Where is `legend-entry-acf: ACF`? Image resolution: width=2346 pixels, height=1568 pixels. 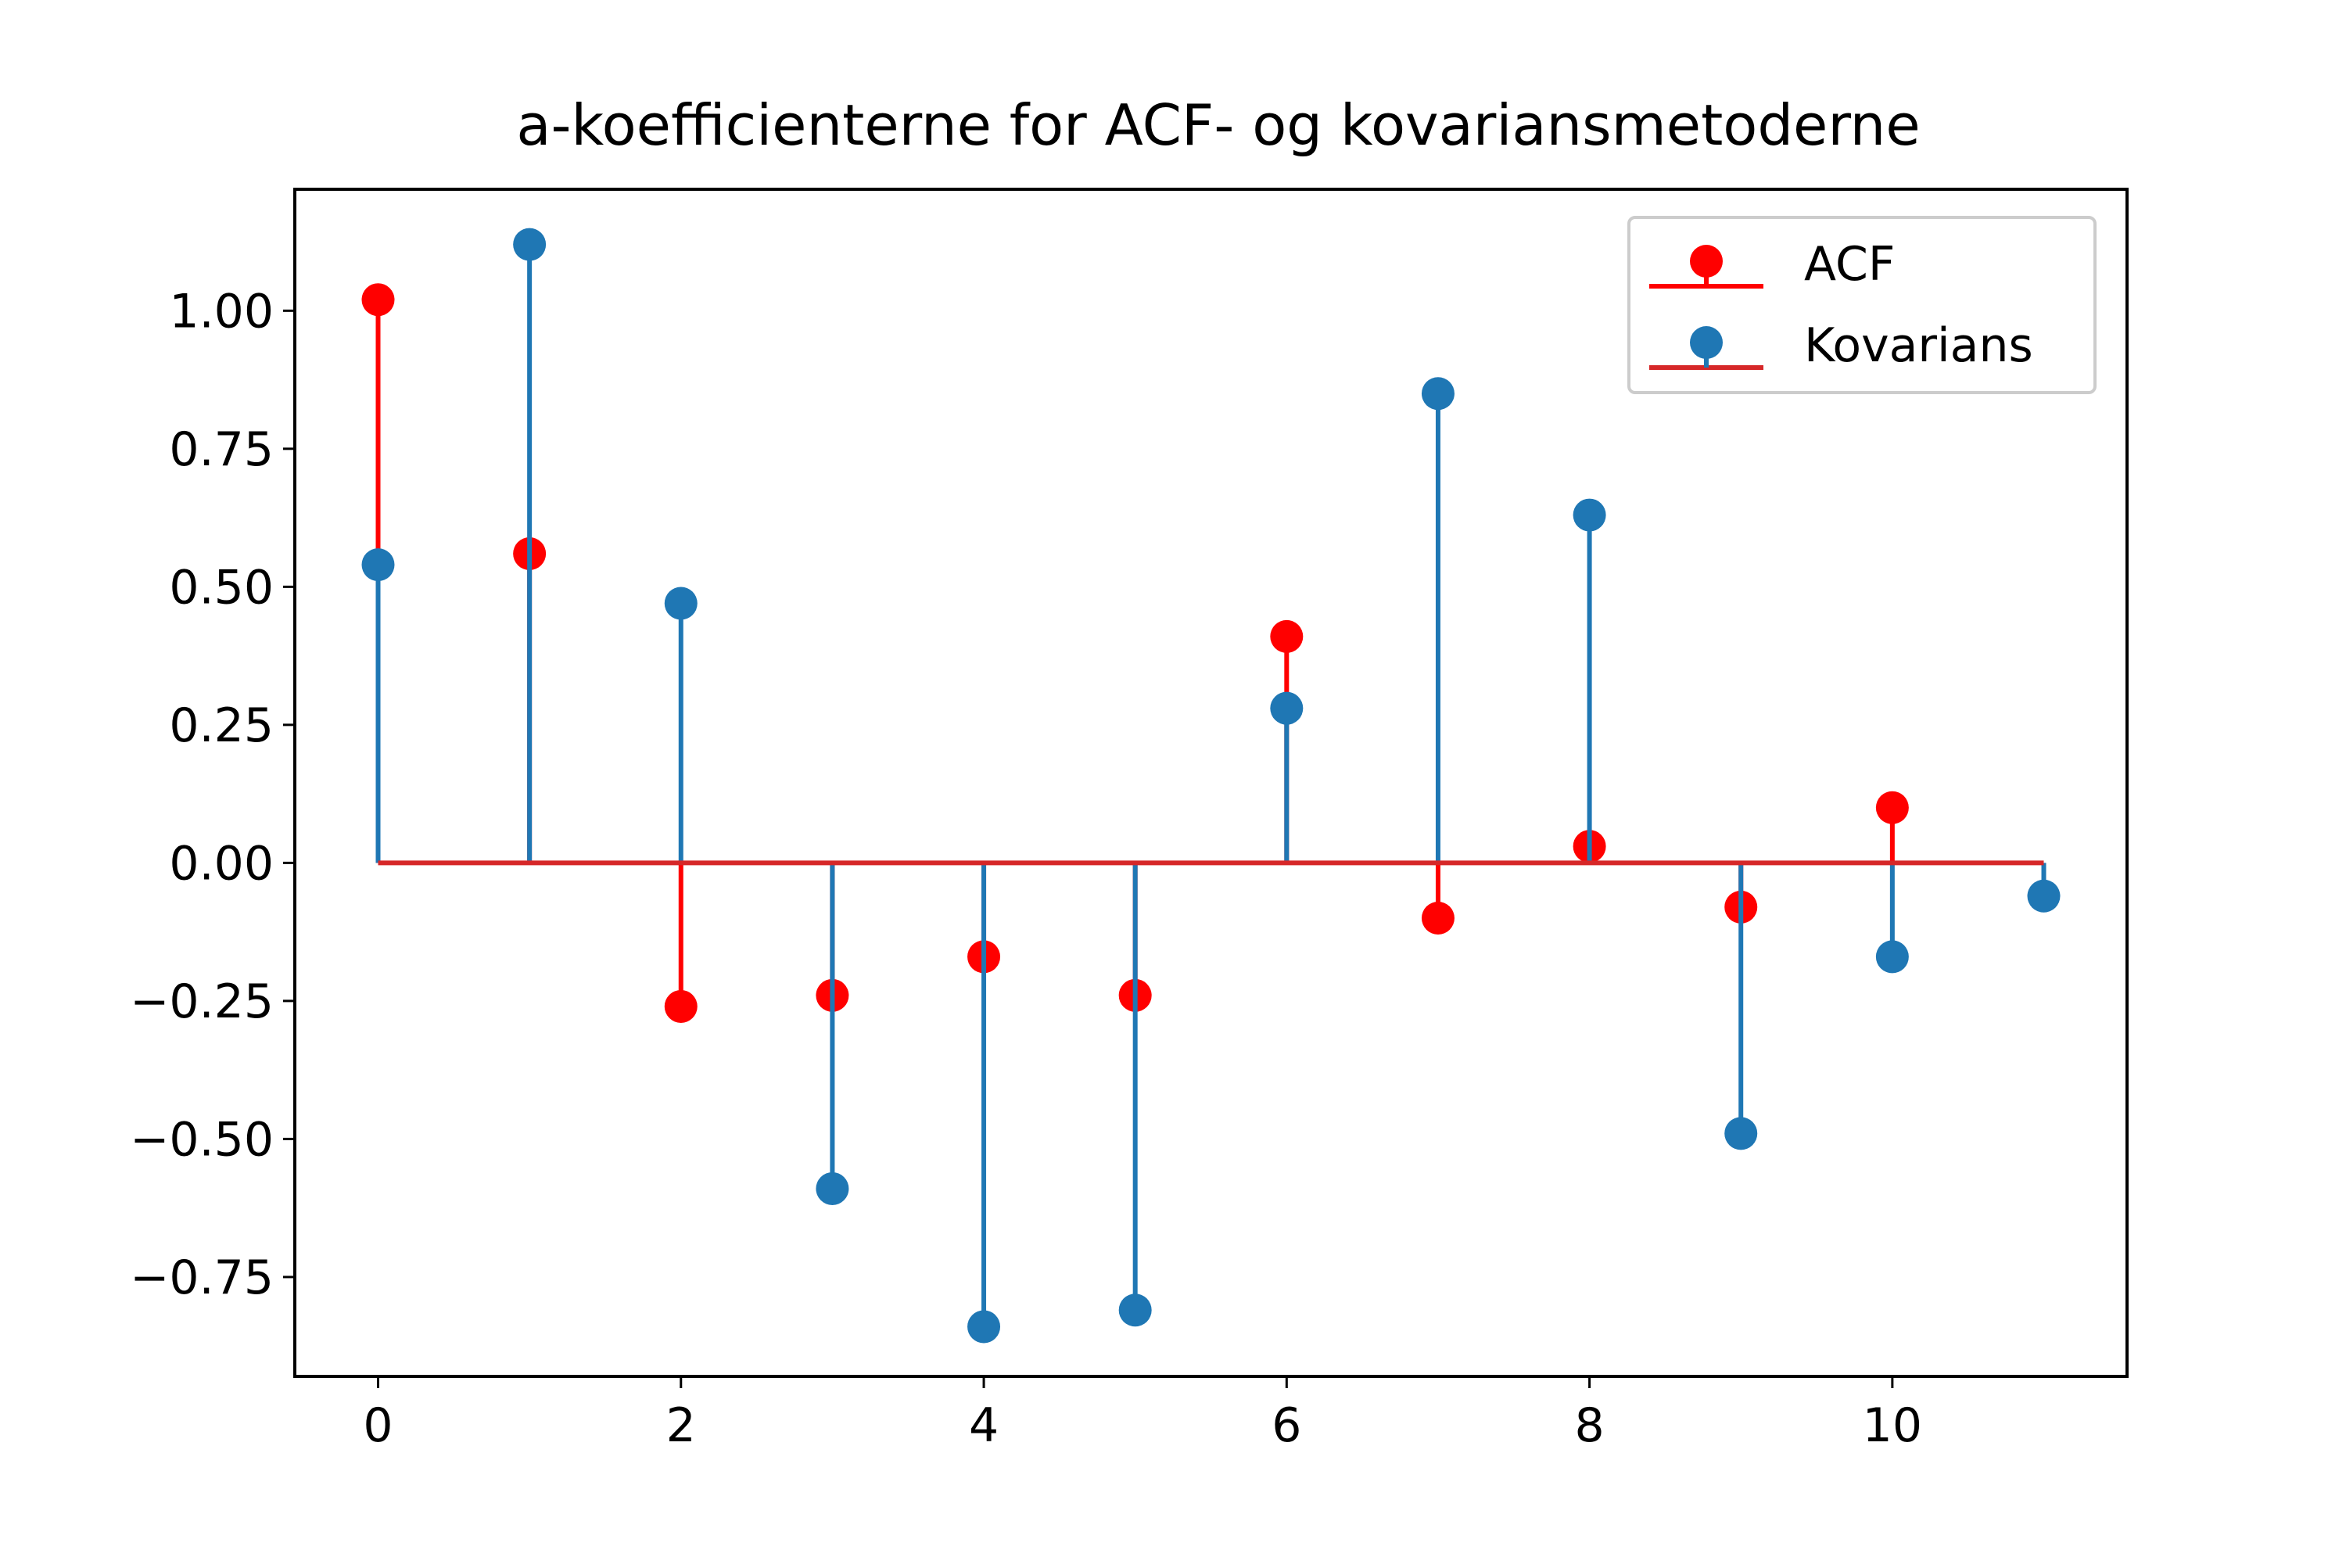
legend-entry-acf: ACF is located at coordinates (1772, 264).